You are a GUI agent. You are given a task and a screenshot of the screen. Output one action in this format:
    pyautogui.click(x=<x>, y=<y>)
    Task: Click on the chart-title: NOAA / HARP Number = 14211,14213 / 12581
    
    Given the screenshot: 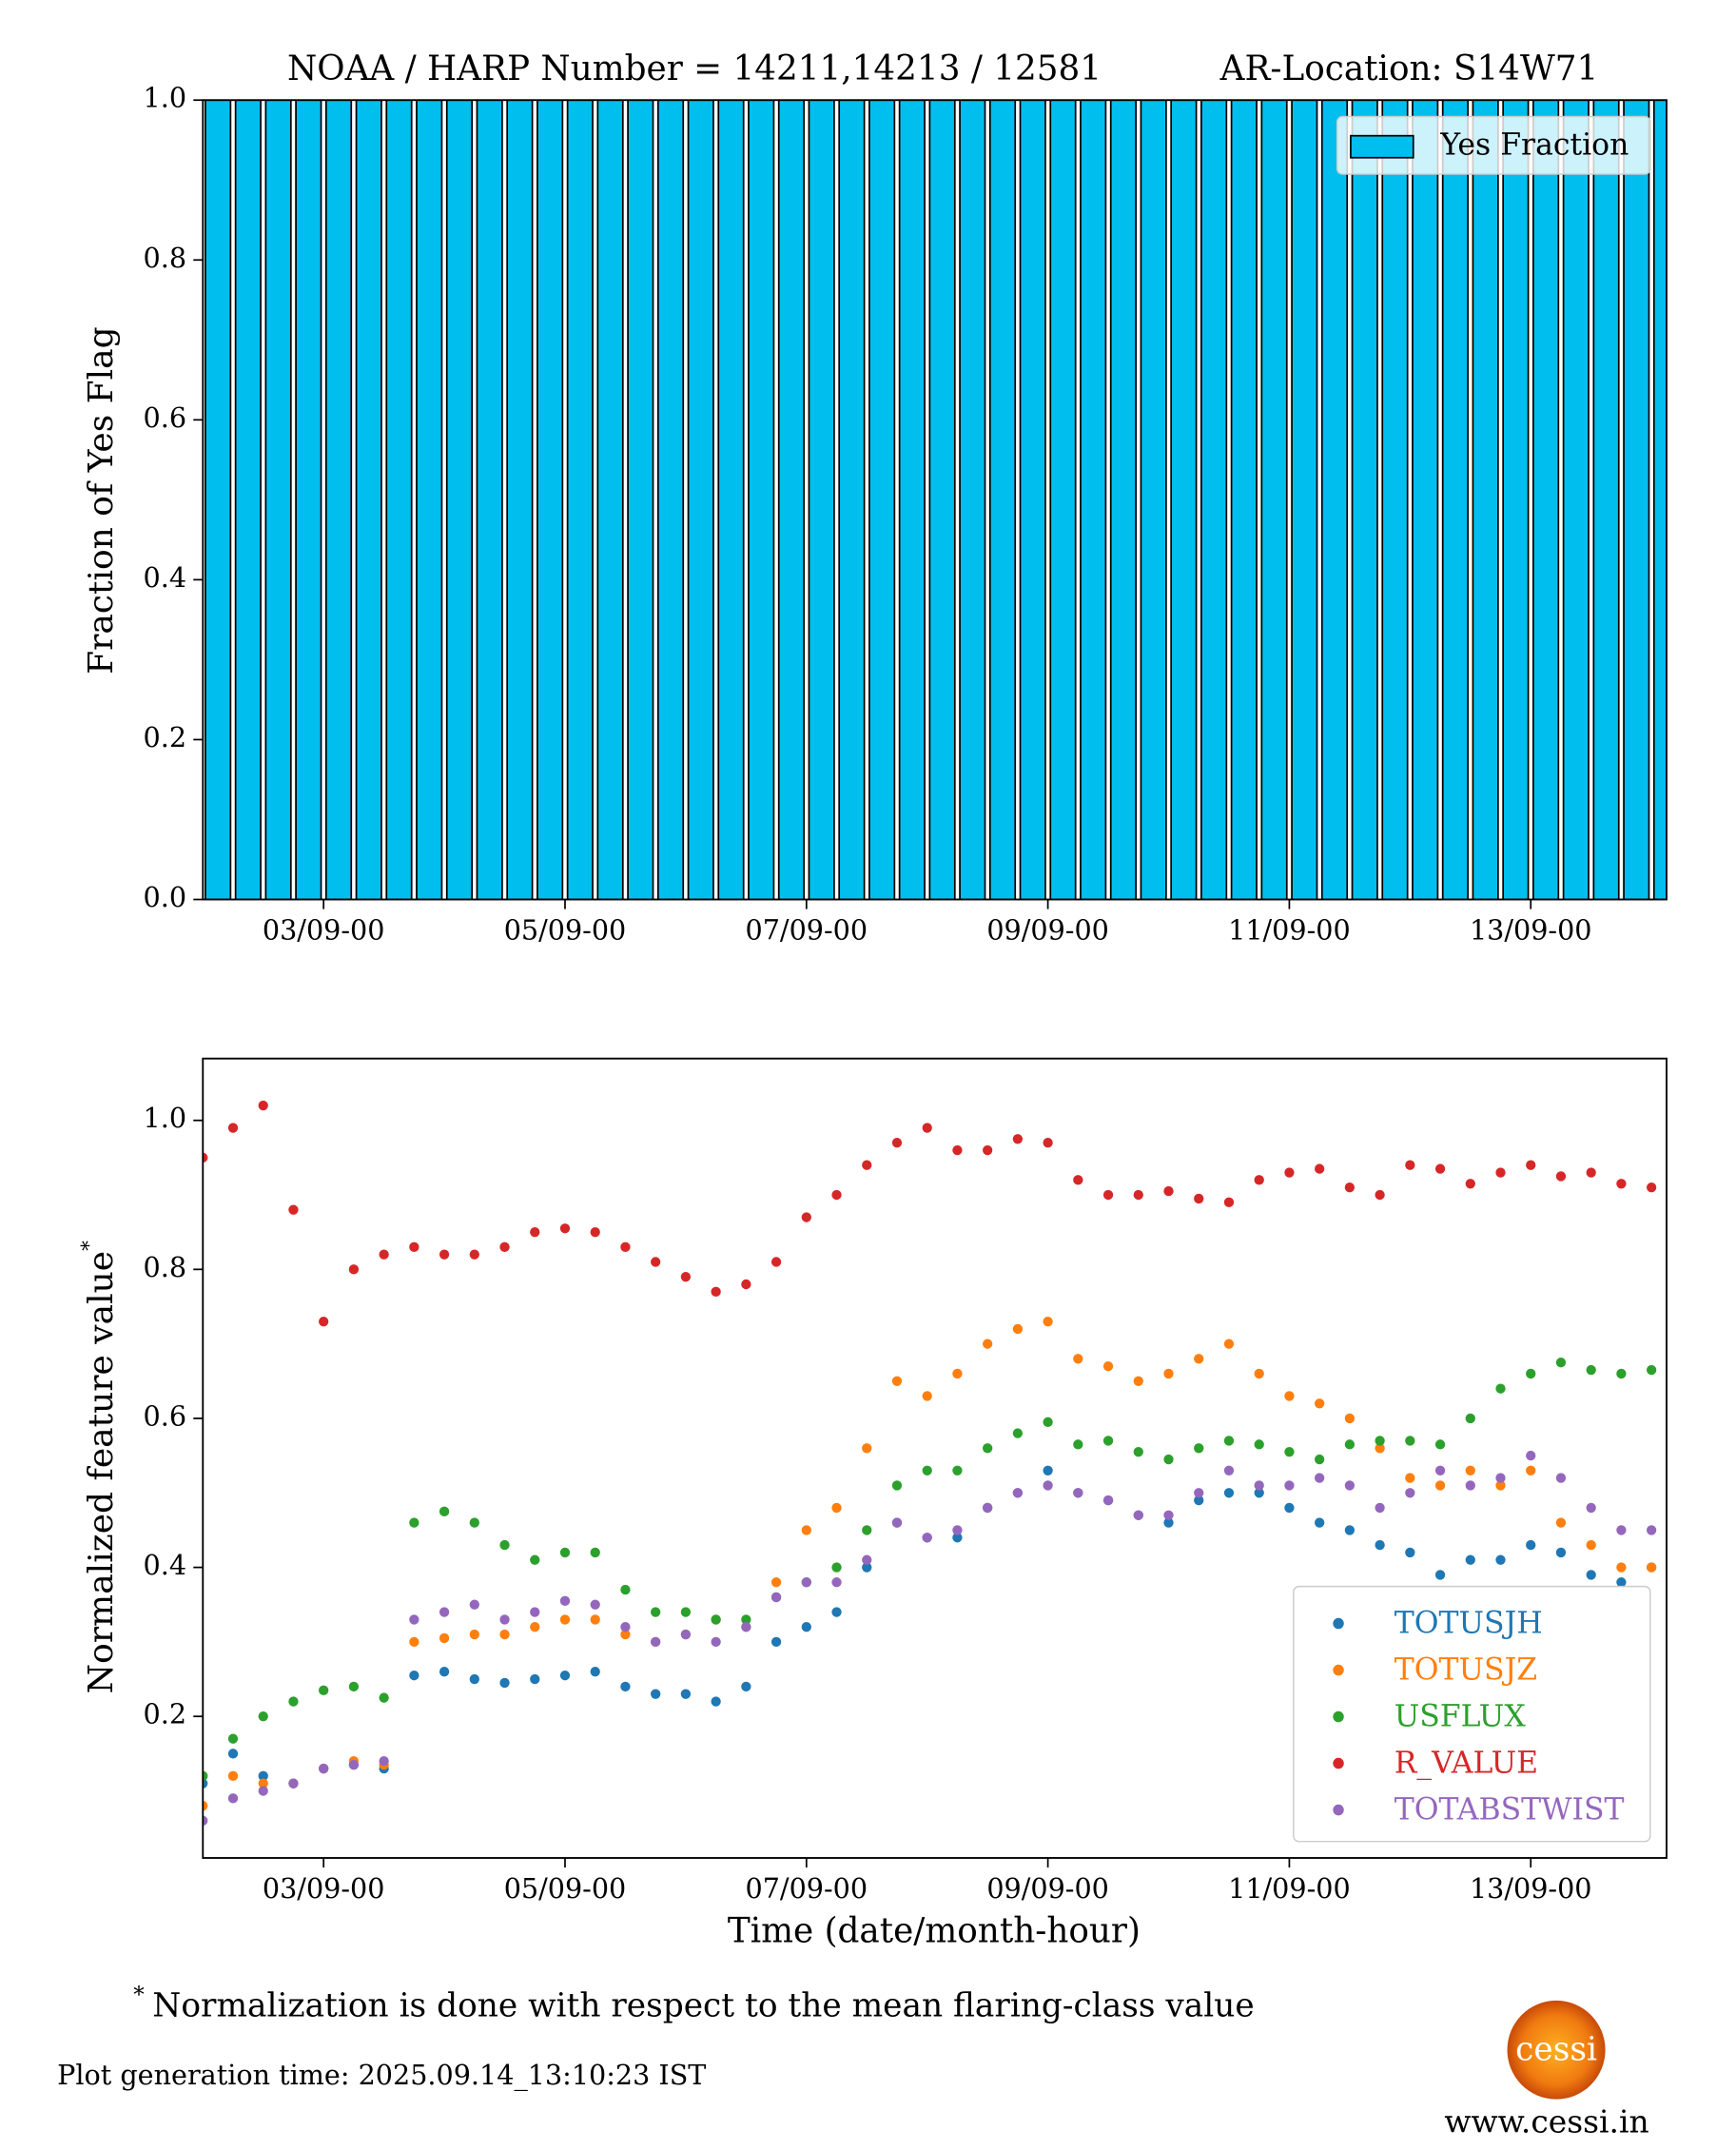 What is the action you would take?
    pyautogui.click(x=695, y=68)
    